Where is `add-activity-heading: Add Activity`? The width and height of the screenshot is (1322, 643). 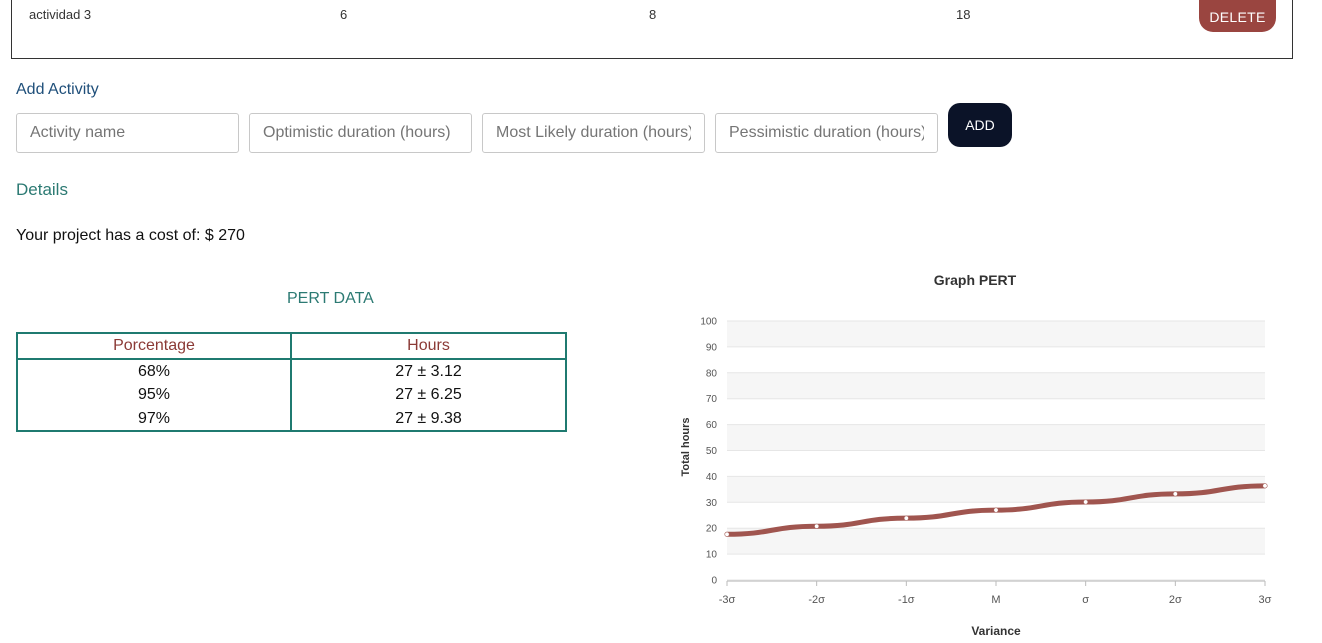 add-activity-heading: Add Activity is located at coordinates (57, 89).